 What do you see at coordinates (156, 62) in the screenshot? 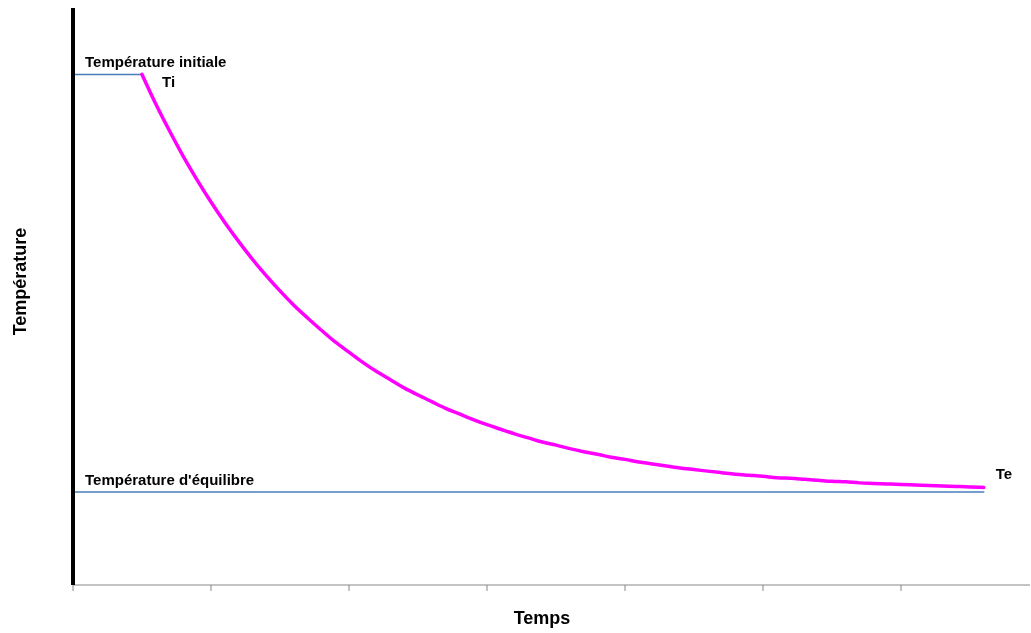
I see `series-label: Température initiale` at bounding box center [156, 62].